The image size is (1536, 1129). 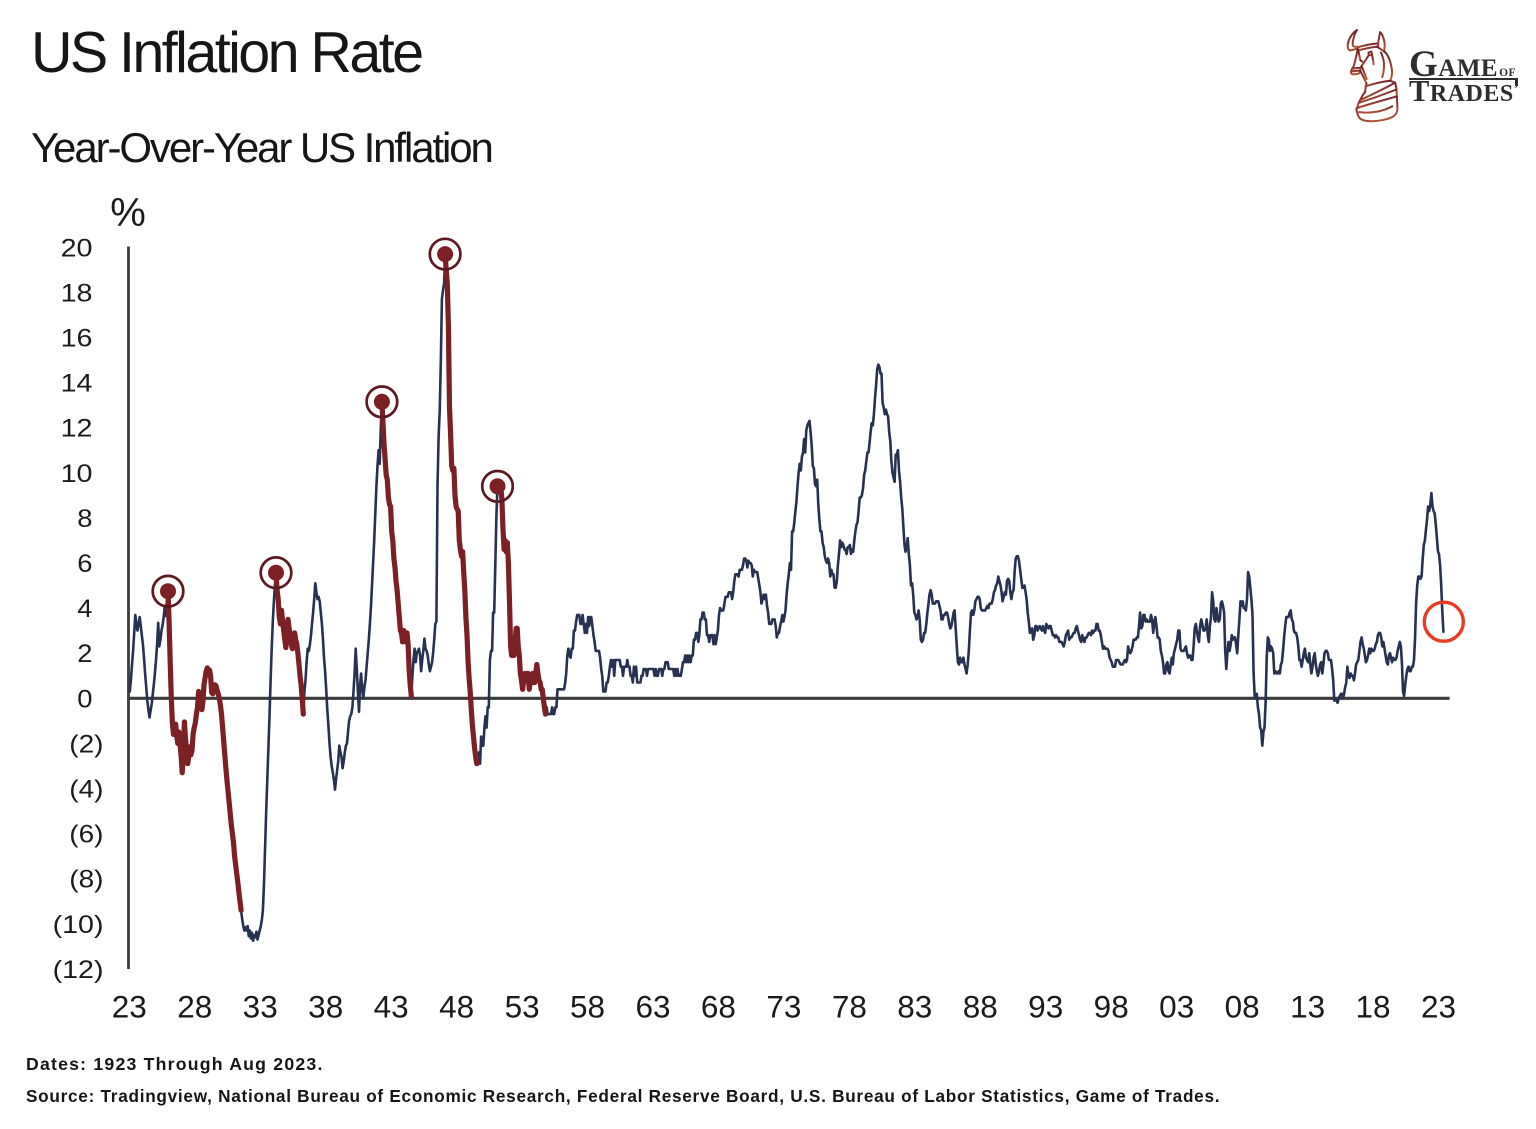 I want to click on svg-text: 93, so click(x=1045, y=1007).